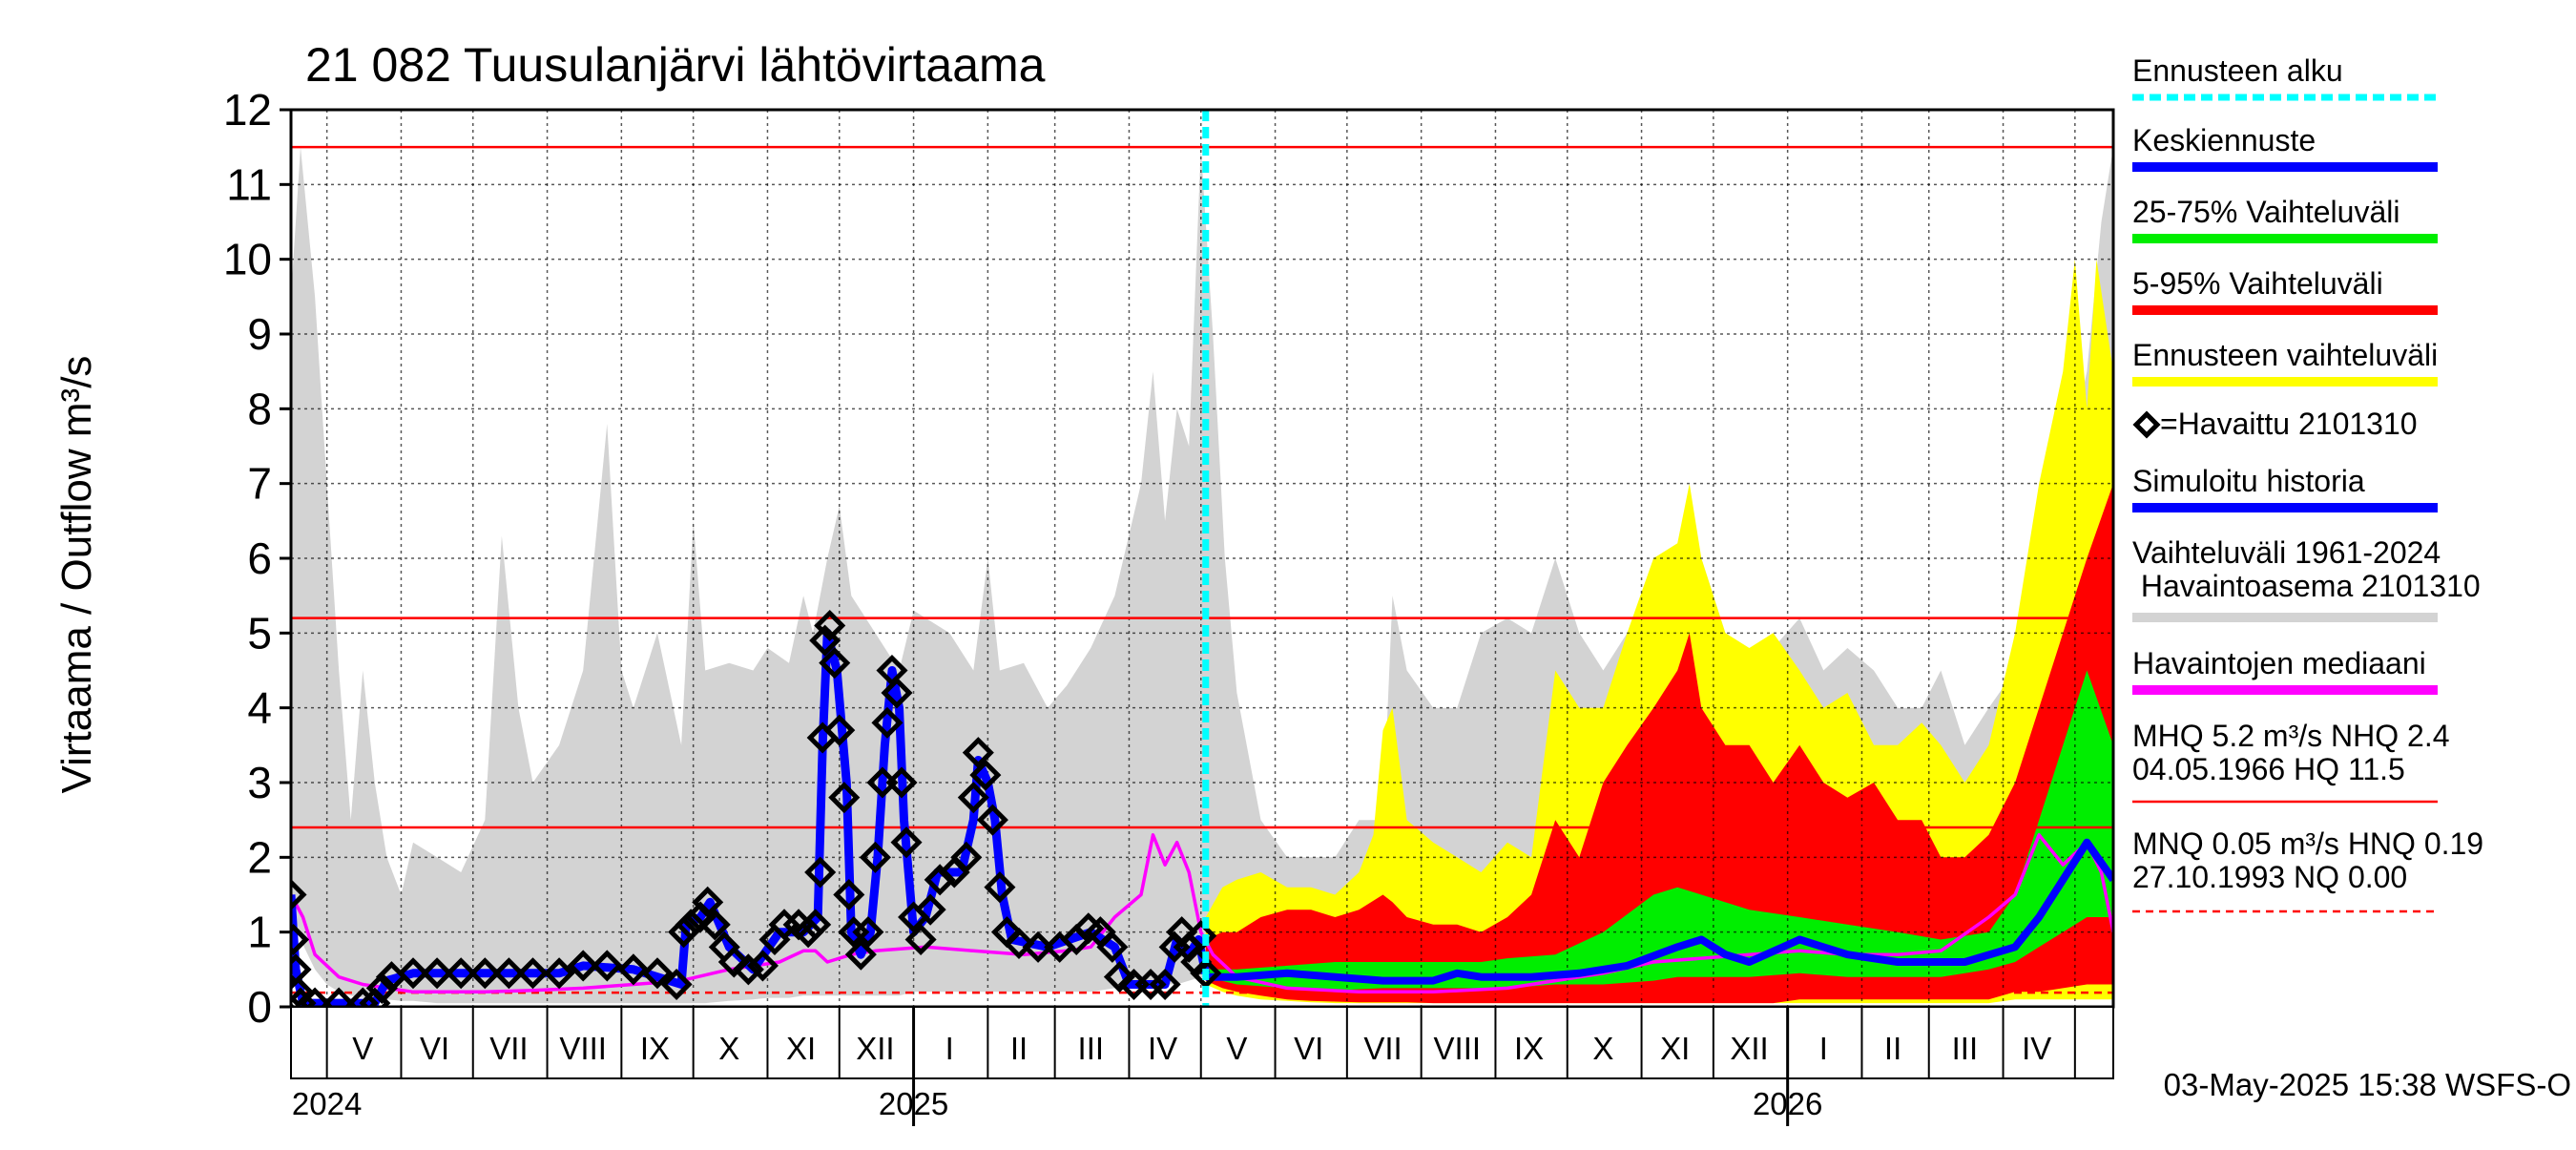  I want to click on x-month-label: IX, so click(655, 1048).